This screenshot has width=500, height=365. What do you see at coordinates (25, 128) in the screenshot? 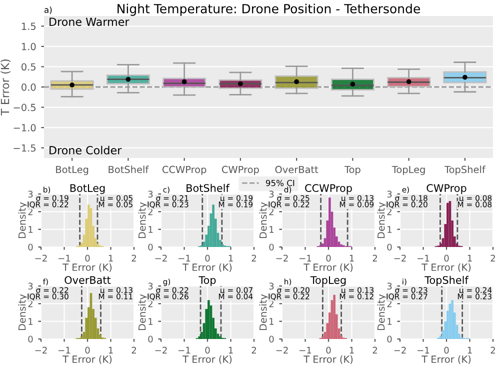
I see `y-tick-label: −1.0` at bounding box center [25, 128].